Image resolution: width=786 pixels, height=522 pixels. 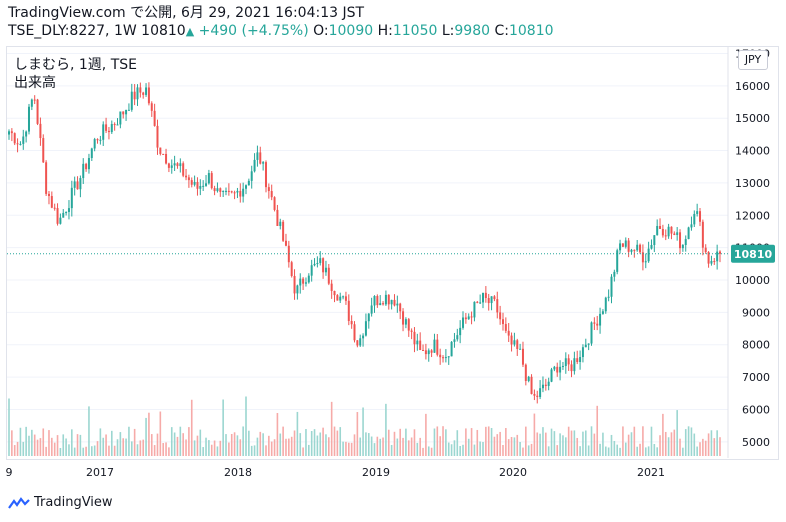 What do you see at coordinates (60, 503) in the screenshot?
I see `footer-brand: TradingView` at bounding box center [60, 503].